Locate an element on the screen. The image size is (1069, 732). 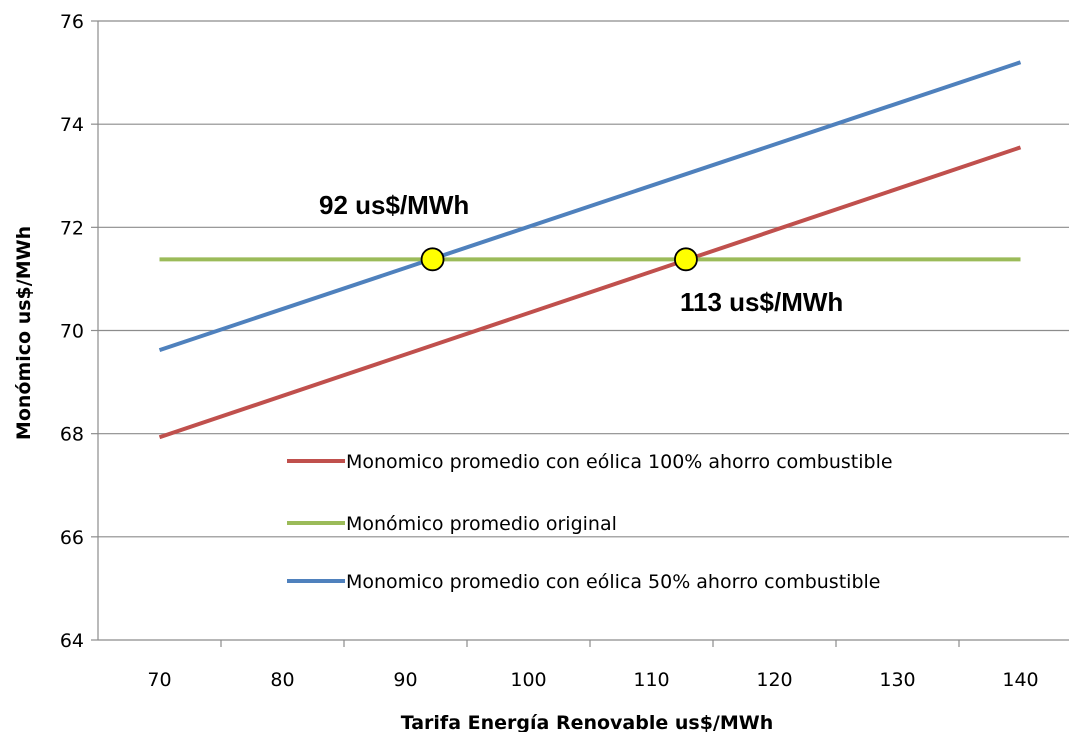
x-tick-label: 70 is located at coordinates (159, 680).